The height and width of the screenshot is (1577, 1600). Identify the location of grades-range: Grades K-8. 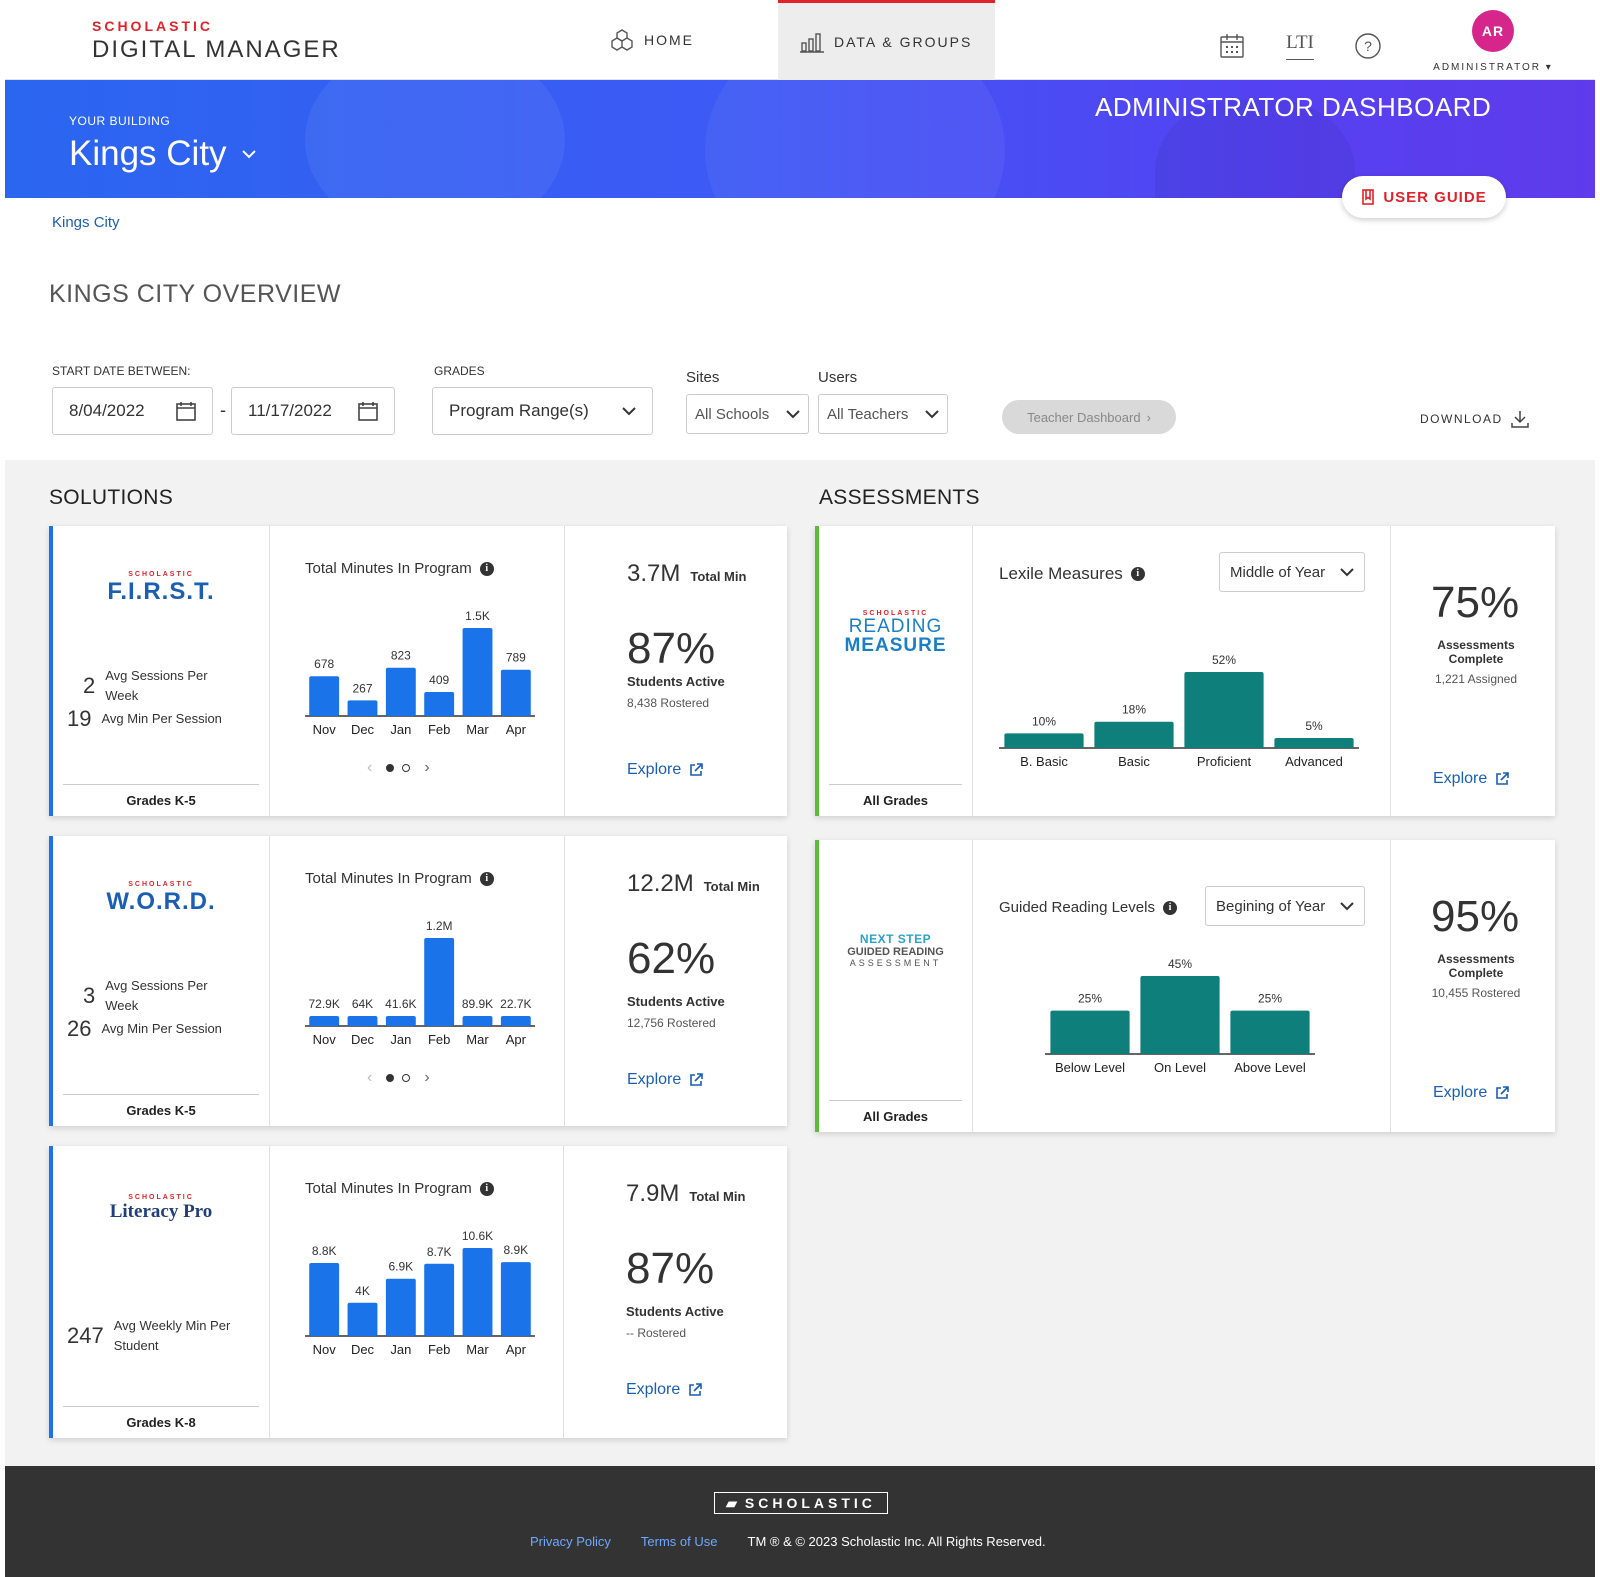
(161, 1422).